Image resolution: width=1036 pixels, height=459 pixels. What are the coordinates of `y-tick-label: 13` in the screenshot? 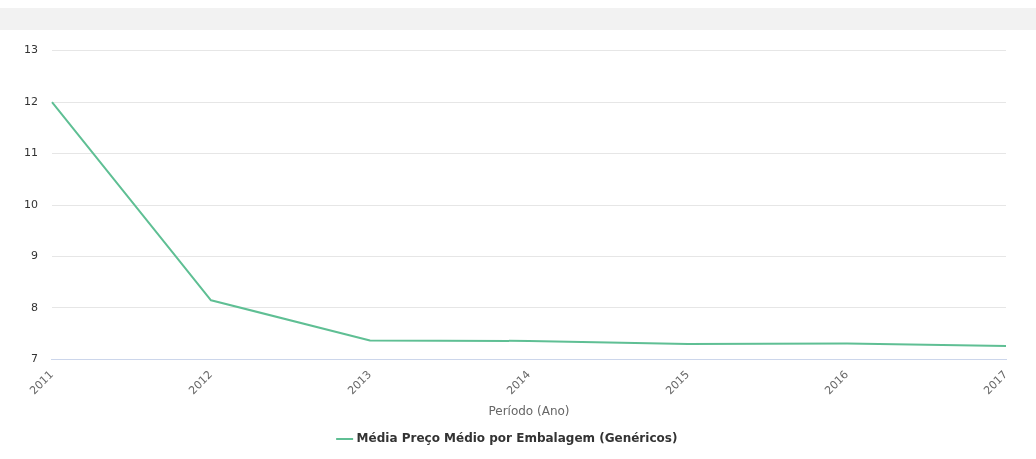 It's located at (31, 50).